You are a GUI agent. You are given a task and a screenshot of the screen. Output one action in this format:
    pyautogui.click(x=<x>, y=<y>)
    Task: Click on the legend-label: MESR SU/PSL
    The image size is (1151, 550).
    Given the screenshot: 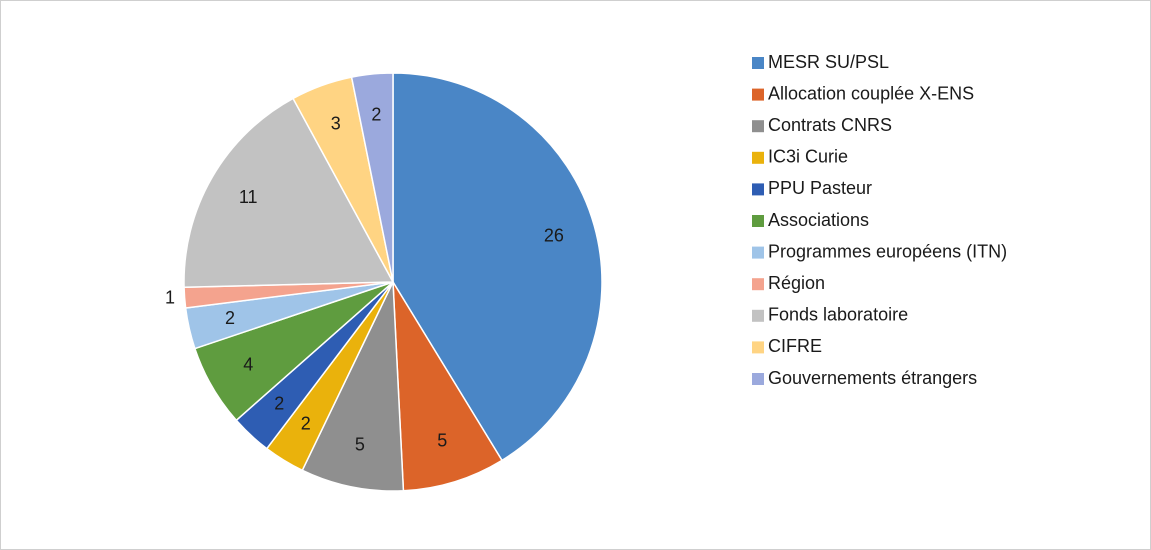 What is the action you would take?
    pyautogui.click(x=828, y=62)
    